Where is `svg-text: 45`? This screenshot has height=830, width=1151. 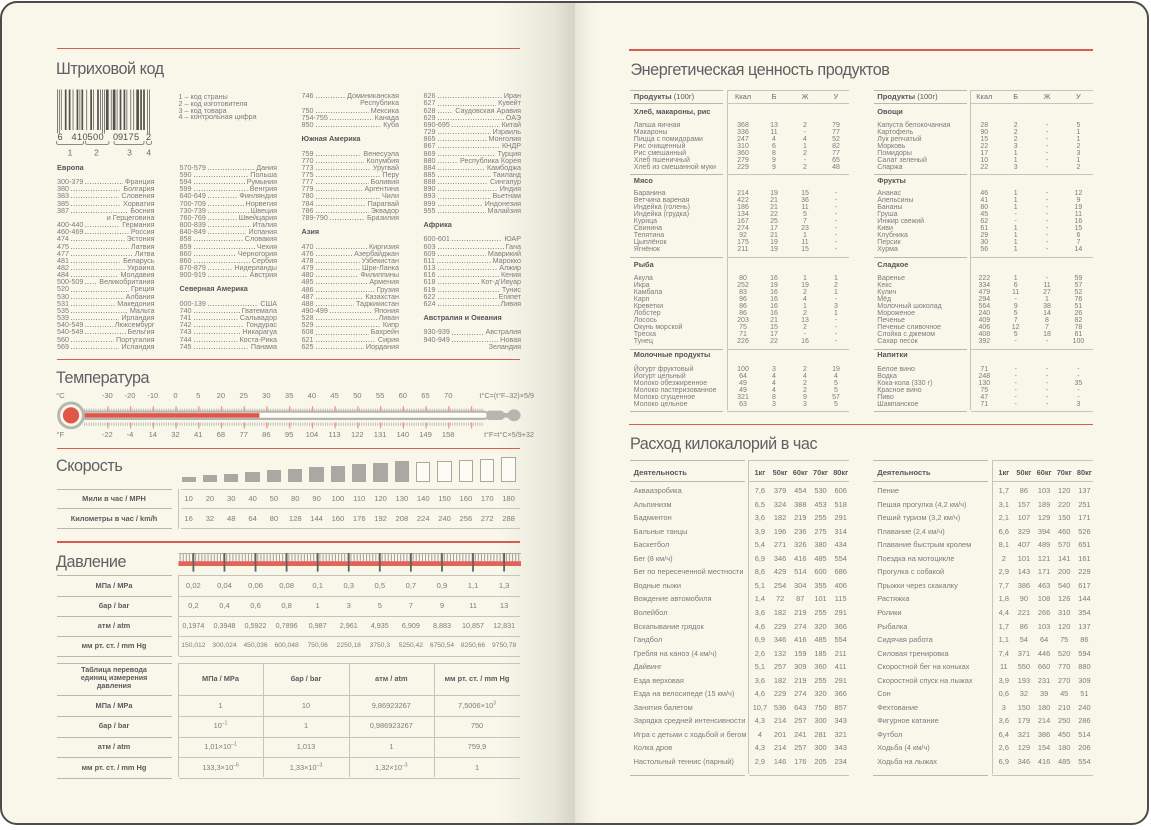 svg-text: 45 is located at coordinates (334, 395).